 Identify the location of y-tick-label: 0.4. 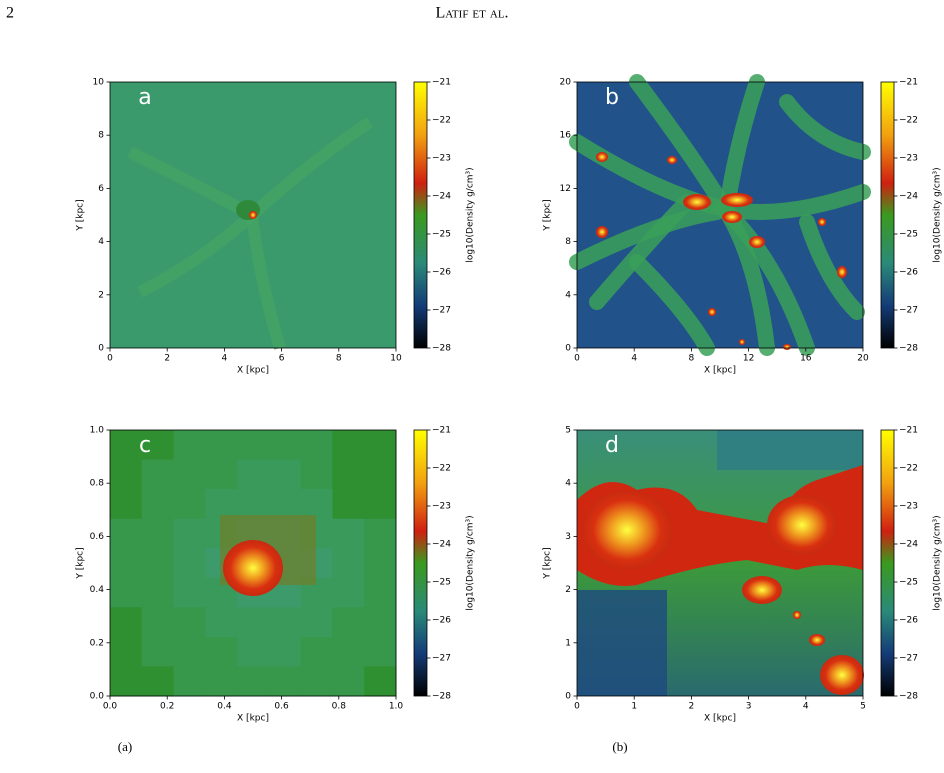
(97, 590).